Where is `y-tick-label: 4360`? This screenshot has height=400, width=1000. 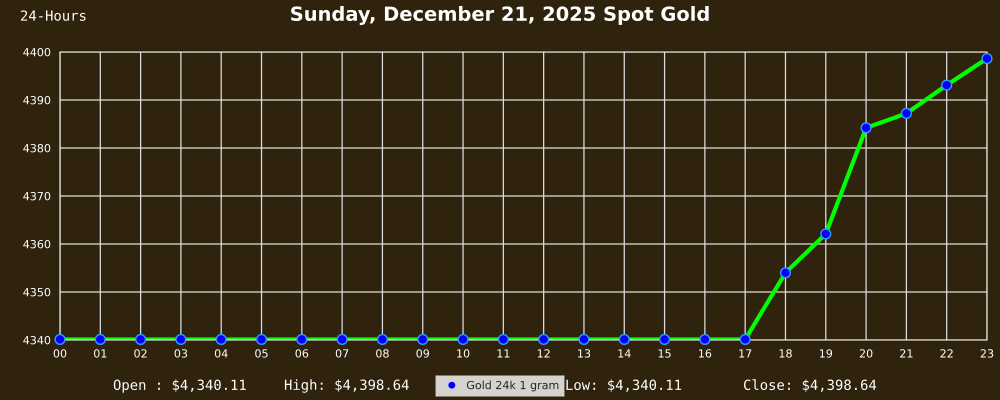 y-tick-label: 4360 is located at coordinates (36, 244).